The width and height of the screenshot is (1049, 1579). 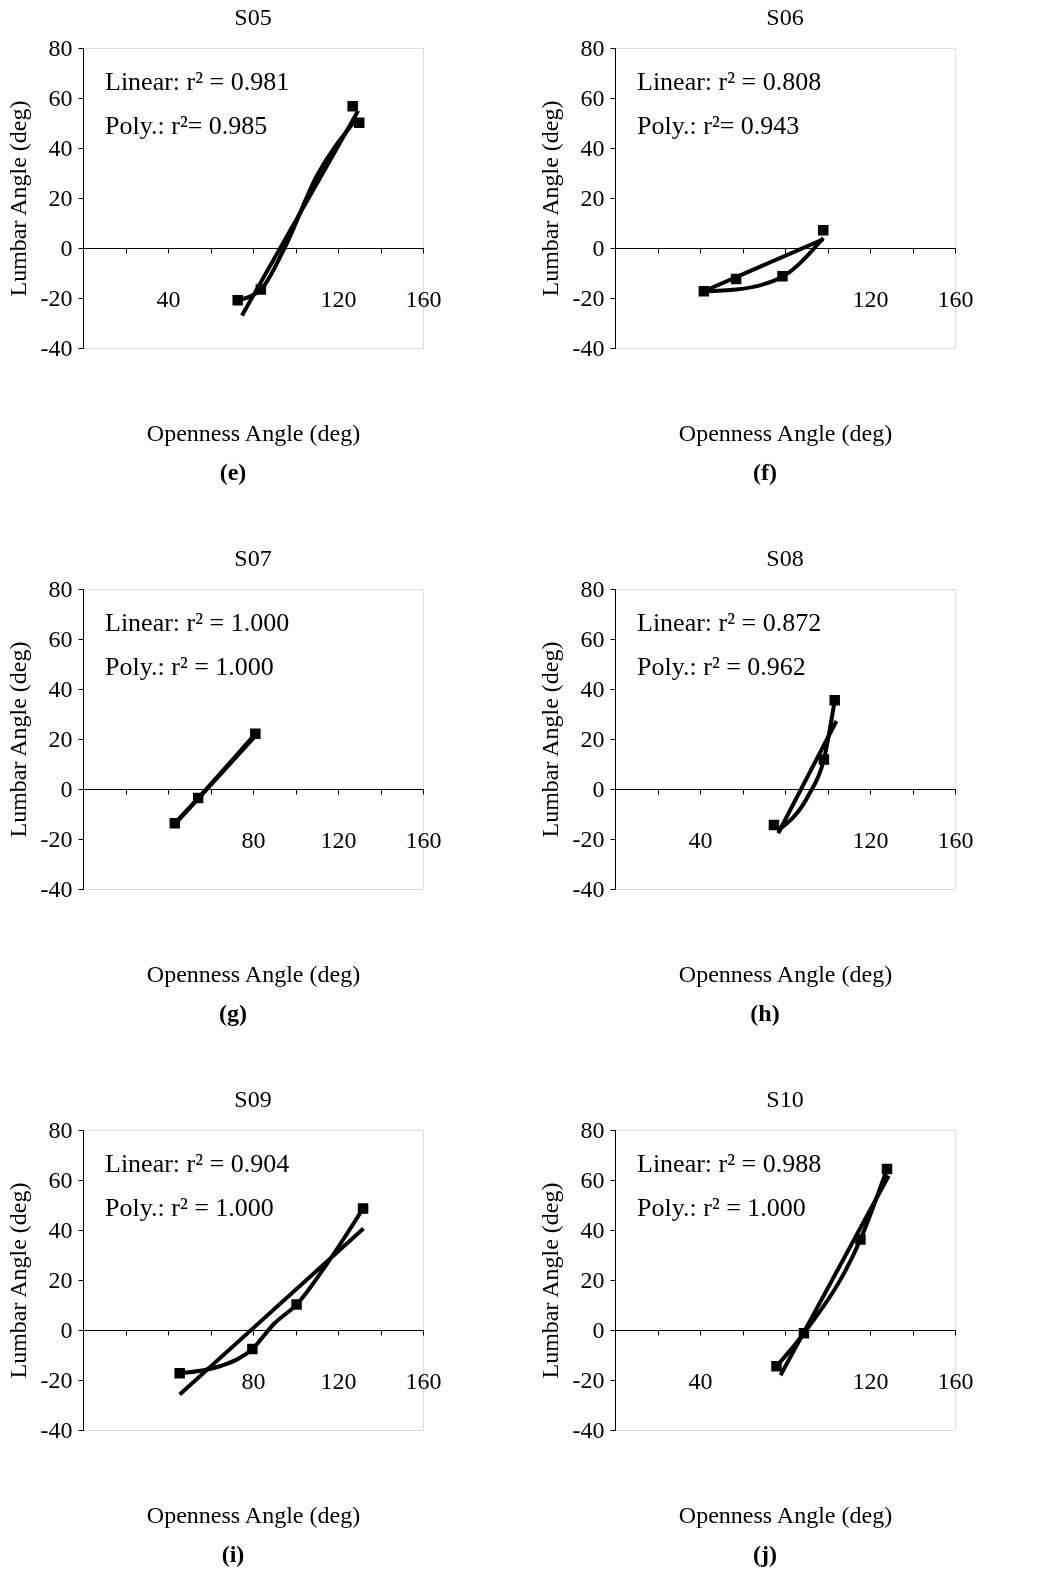 I want to click on chart-title: S05, so click(x=253, y=17).